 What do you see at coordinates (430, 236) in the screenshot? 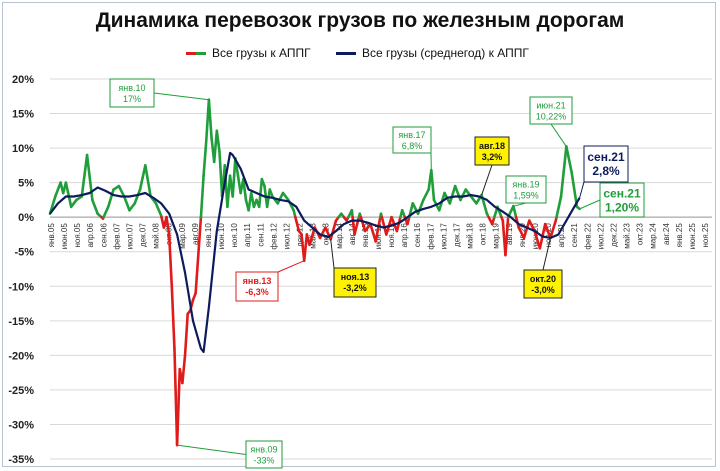
I see `x-tick-label: фев.17` at bounding box center [430, 236].